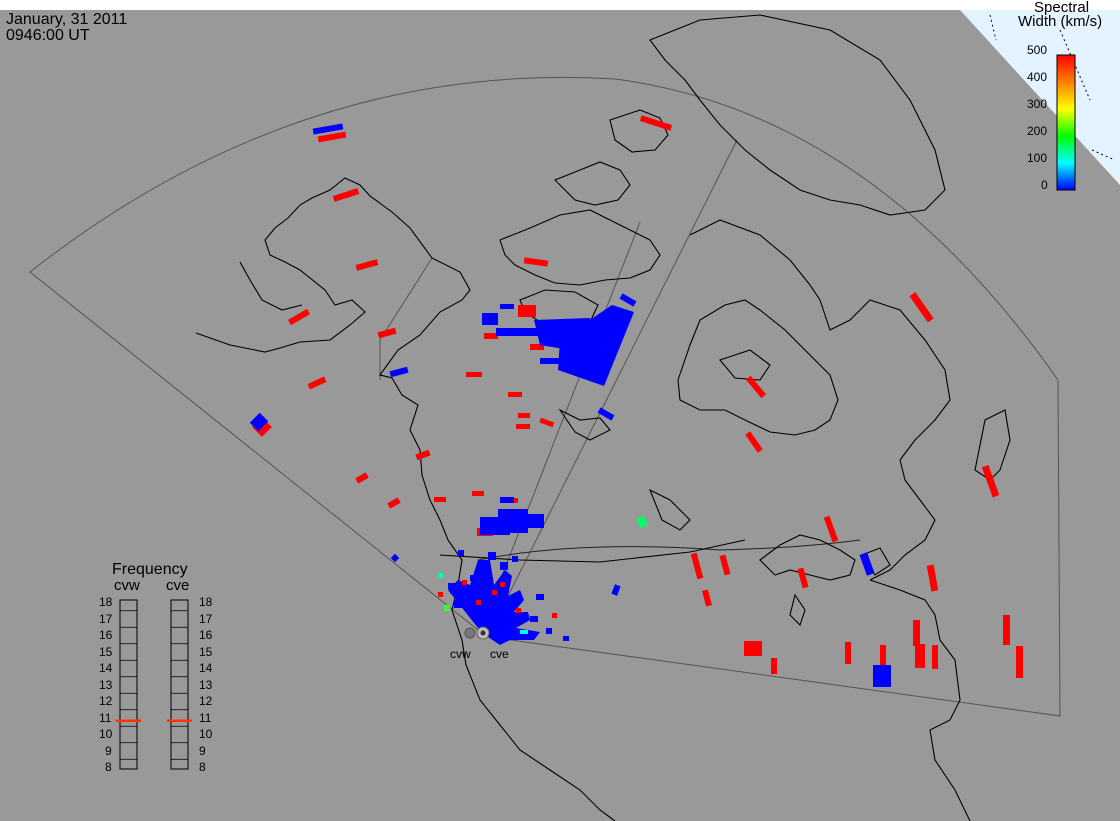 This screenshot has width=1120, height=821. I want to click on radar-label-cve: cve, so click(499, 654).